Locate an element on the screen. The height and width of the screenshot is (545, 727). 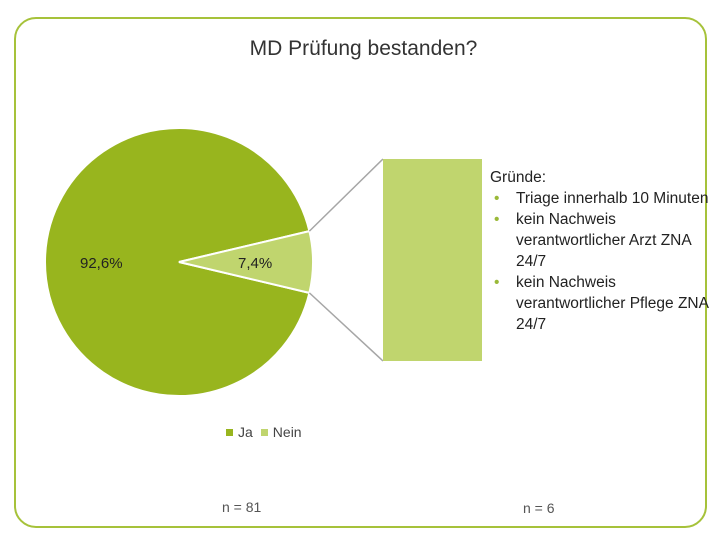
legend-item-ja: Ja is located at coordinates (239, 432).